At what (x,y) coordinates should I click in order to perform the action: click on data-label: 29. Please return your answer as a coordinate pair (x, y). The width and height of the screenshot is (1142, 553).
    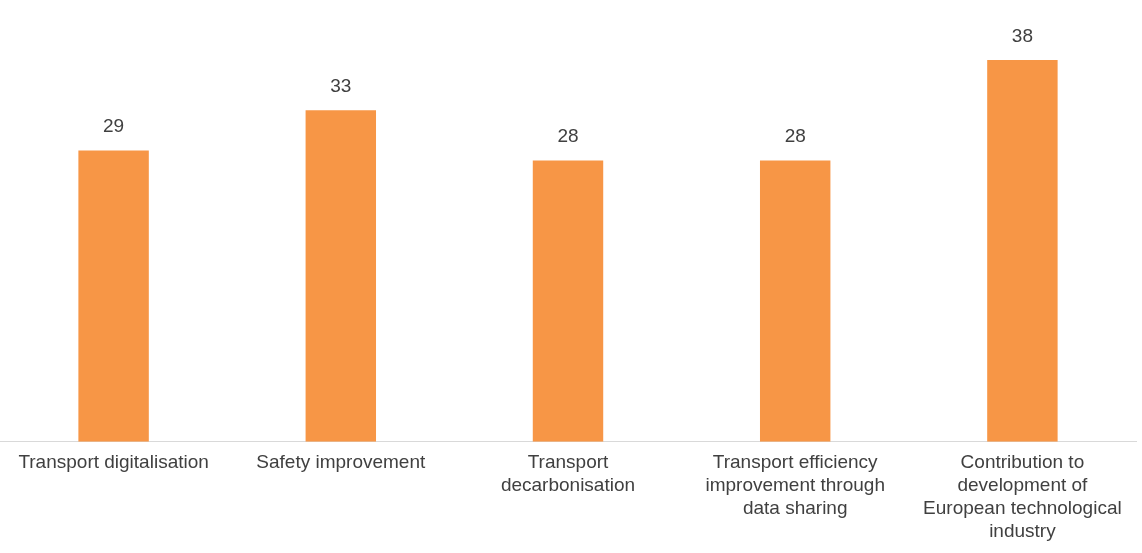
    Looking at the image, I should click on (114, 126).